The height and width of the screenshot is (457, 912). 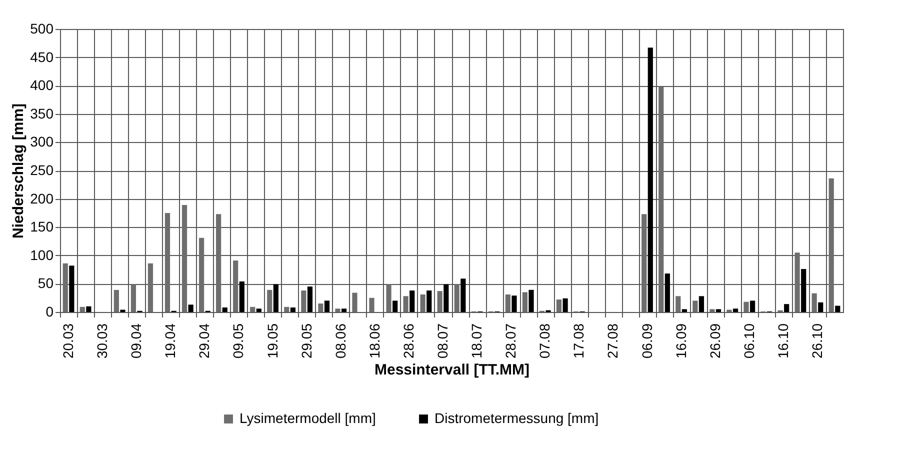 I want to click on x-tick-label: 27.08, so click(x=612, y=341).